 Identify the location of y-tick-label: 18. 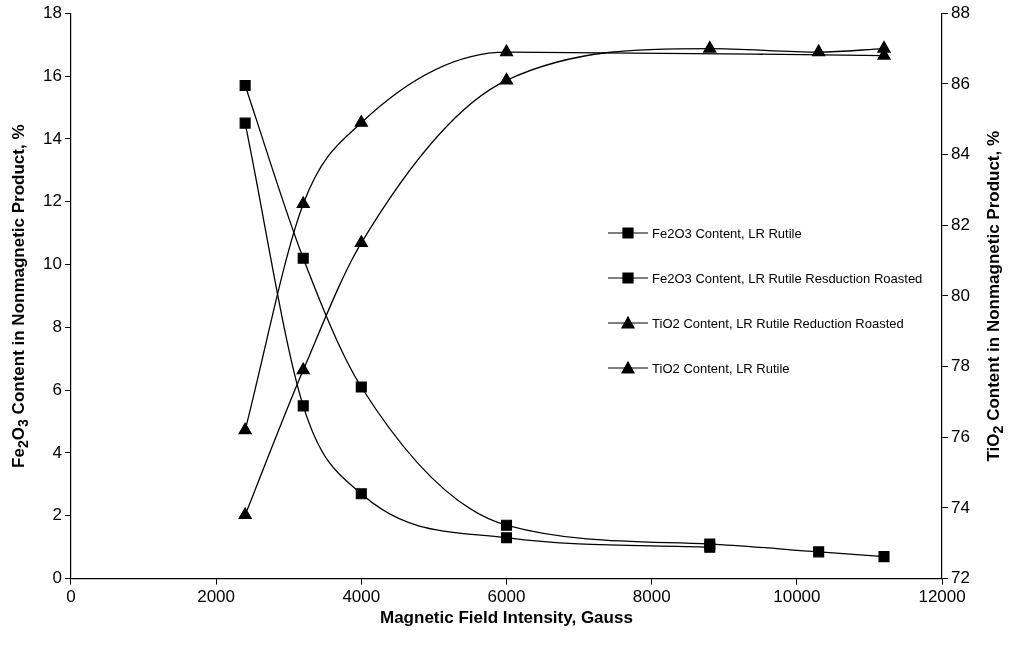
(52, 12).